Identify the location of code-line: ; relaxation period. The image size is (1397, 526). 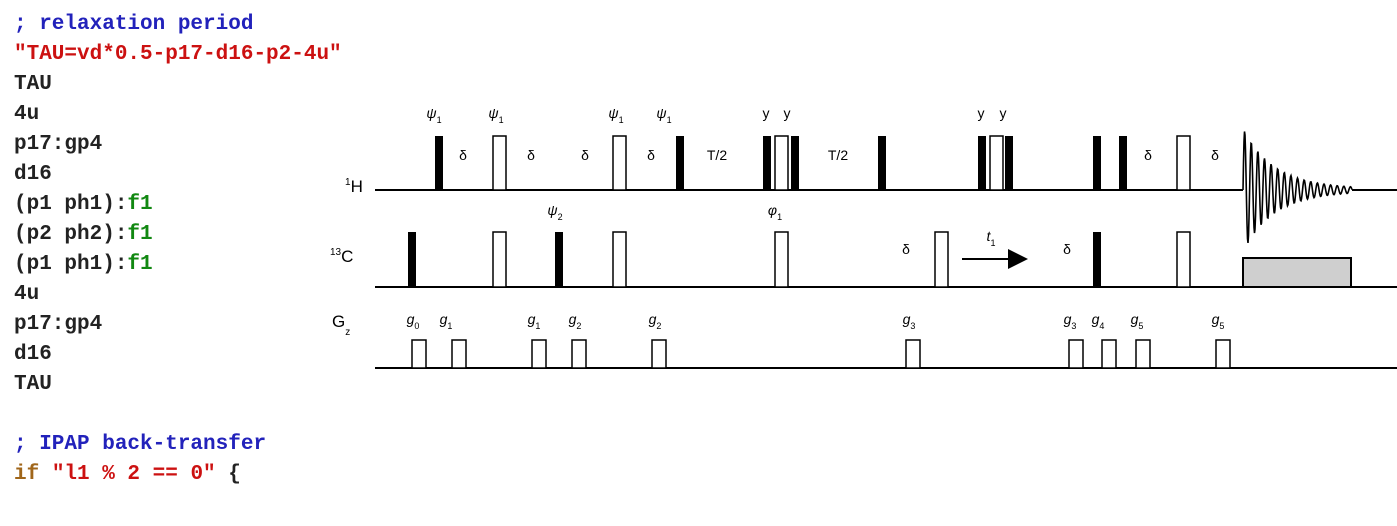
(178, 25).